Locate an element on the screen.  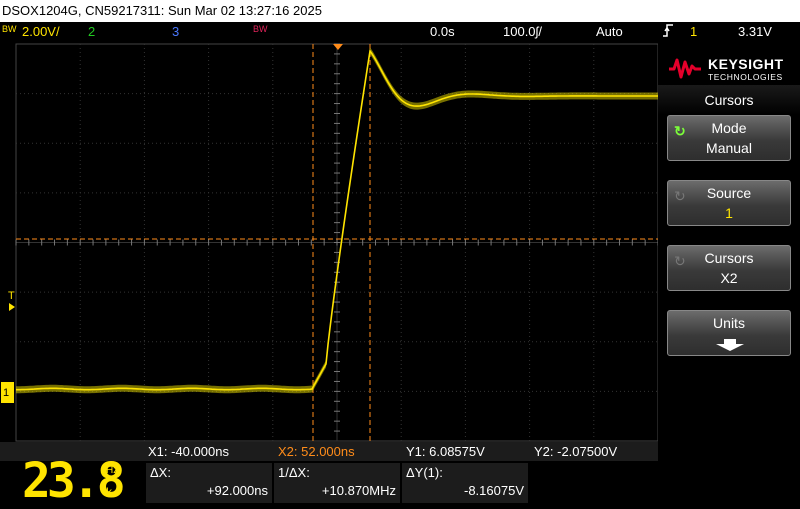
ch4-bw-indicator: BW is located at coordinates (260, 29).